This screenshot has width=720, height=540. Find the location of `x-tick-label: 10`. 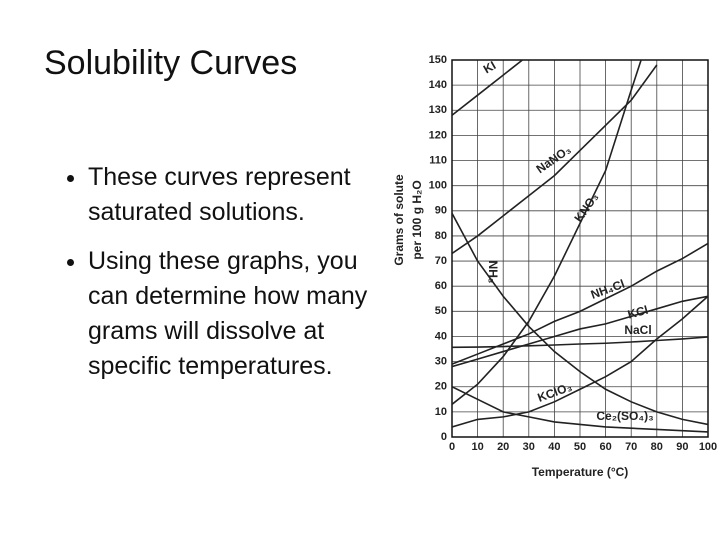

x-tick-label: 10 is located at coordinates (477, 447).